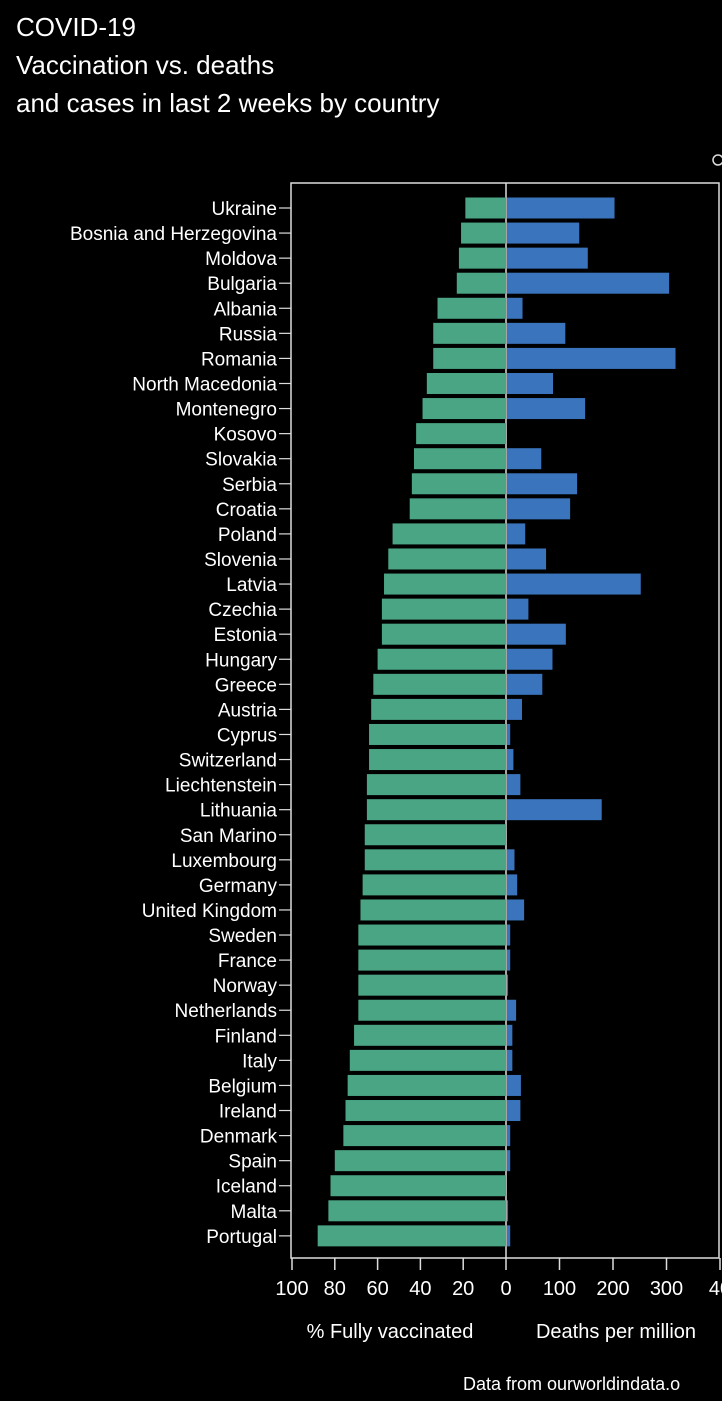 The image size is (722, 1401). I want to click on left-axis-label: % Fully vaccinated, so click(390, 1332).